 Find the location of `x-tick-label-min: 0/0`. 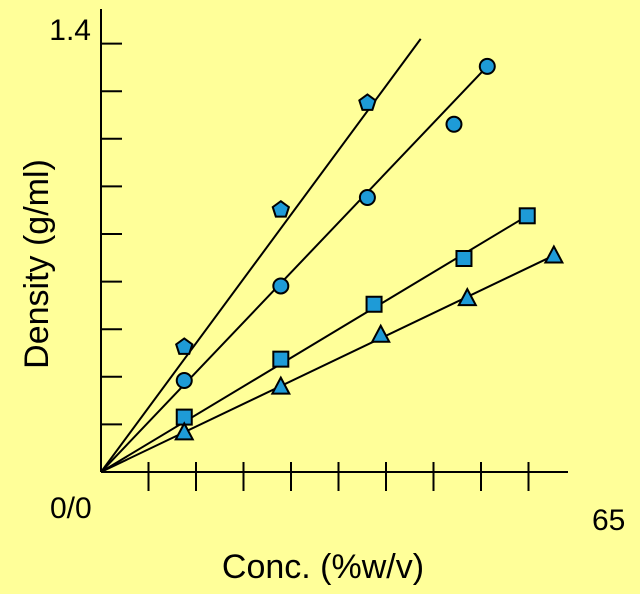

x-tick-label-min: 0/0 is located at coordinates (71, 508).